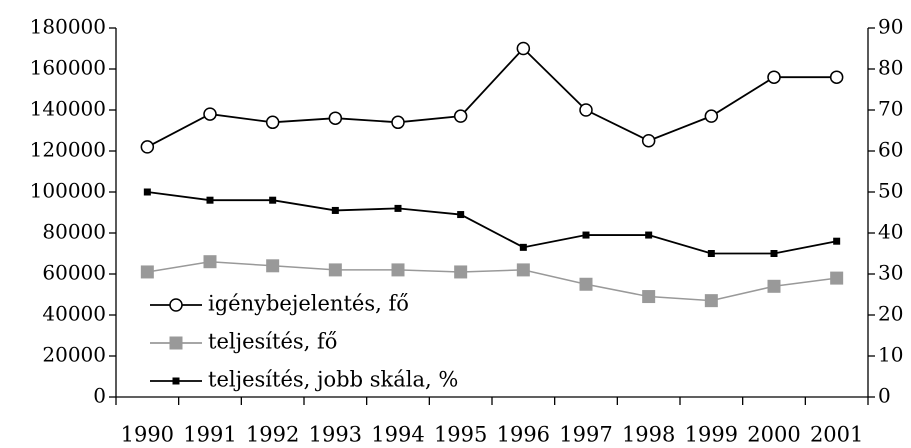  I want to click on y2-tick-label: 0, so click(884, 396).